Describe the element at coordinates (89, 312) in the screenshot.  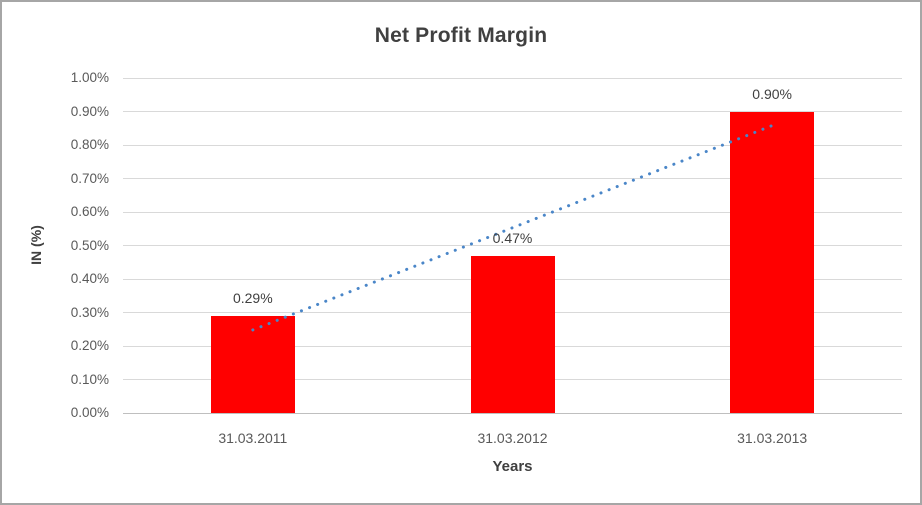
I see `y-tick-label: 0.30%` at that location.